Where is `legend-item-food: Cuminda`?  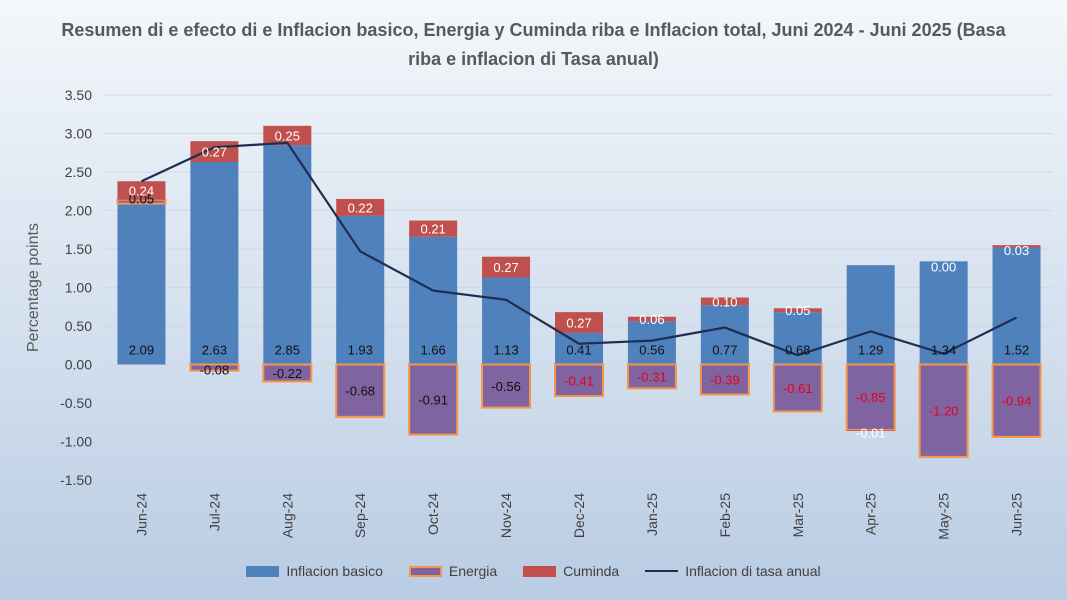 legend-item-food: Cuminda is located at coordinates (571, 571).